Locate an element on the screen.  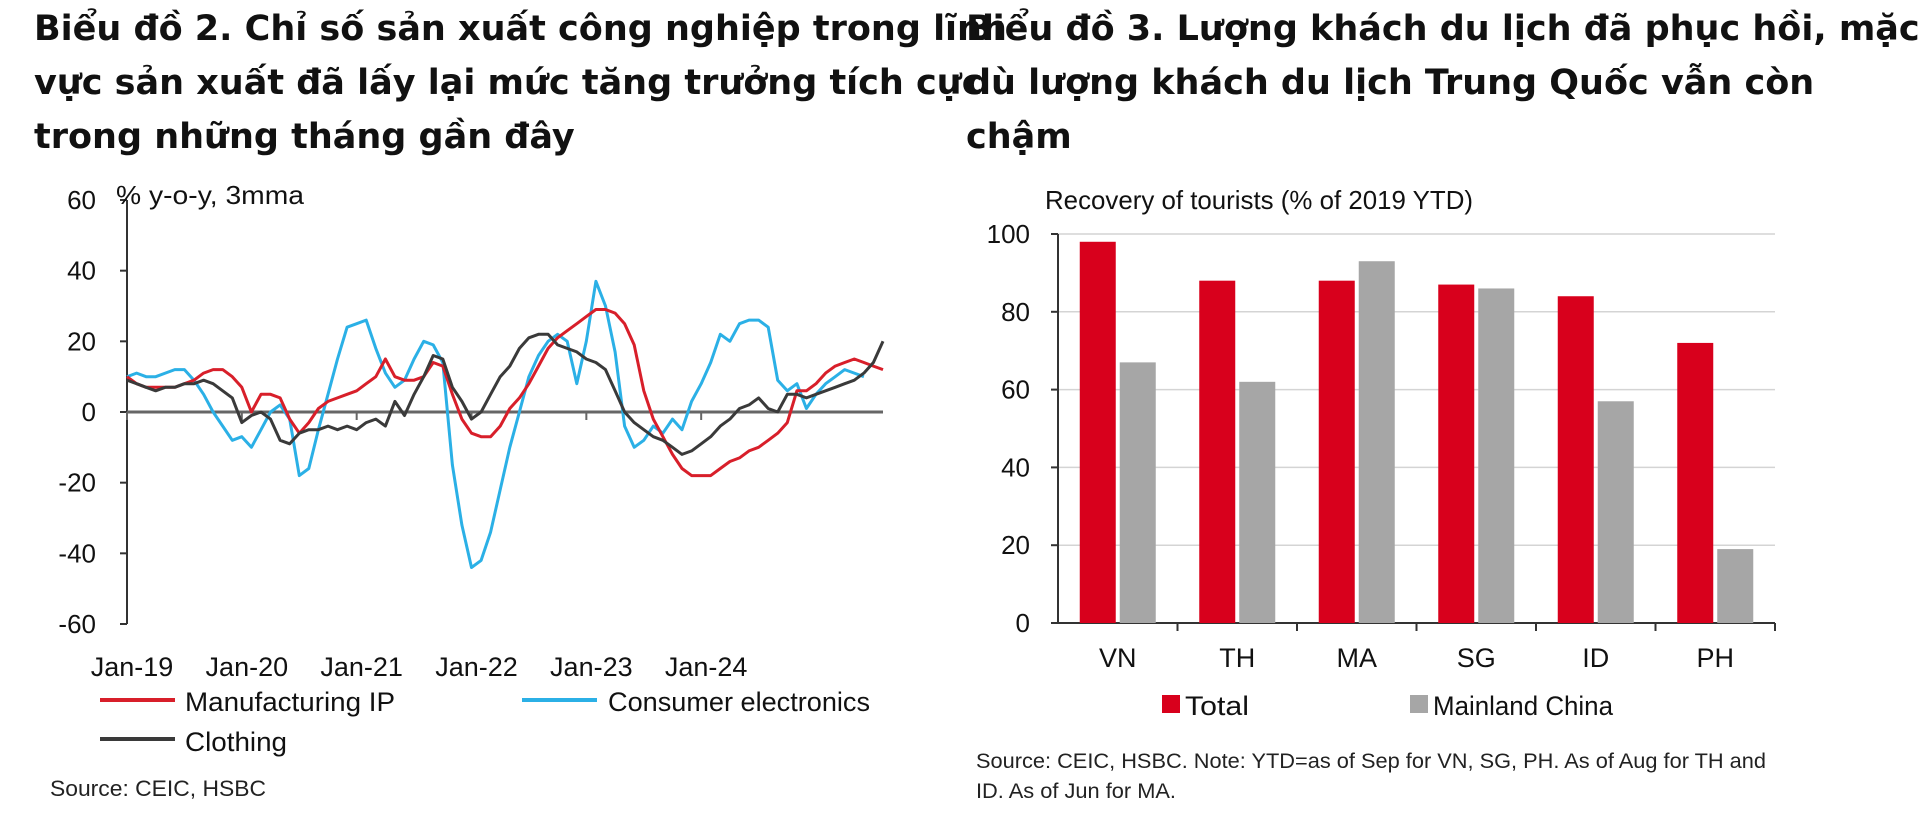
legend-label-bar-total: Total is located at coordinates (1217, 706).